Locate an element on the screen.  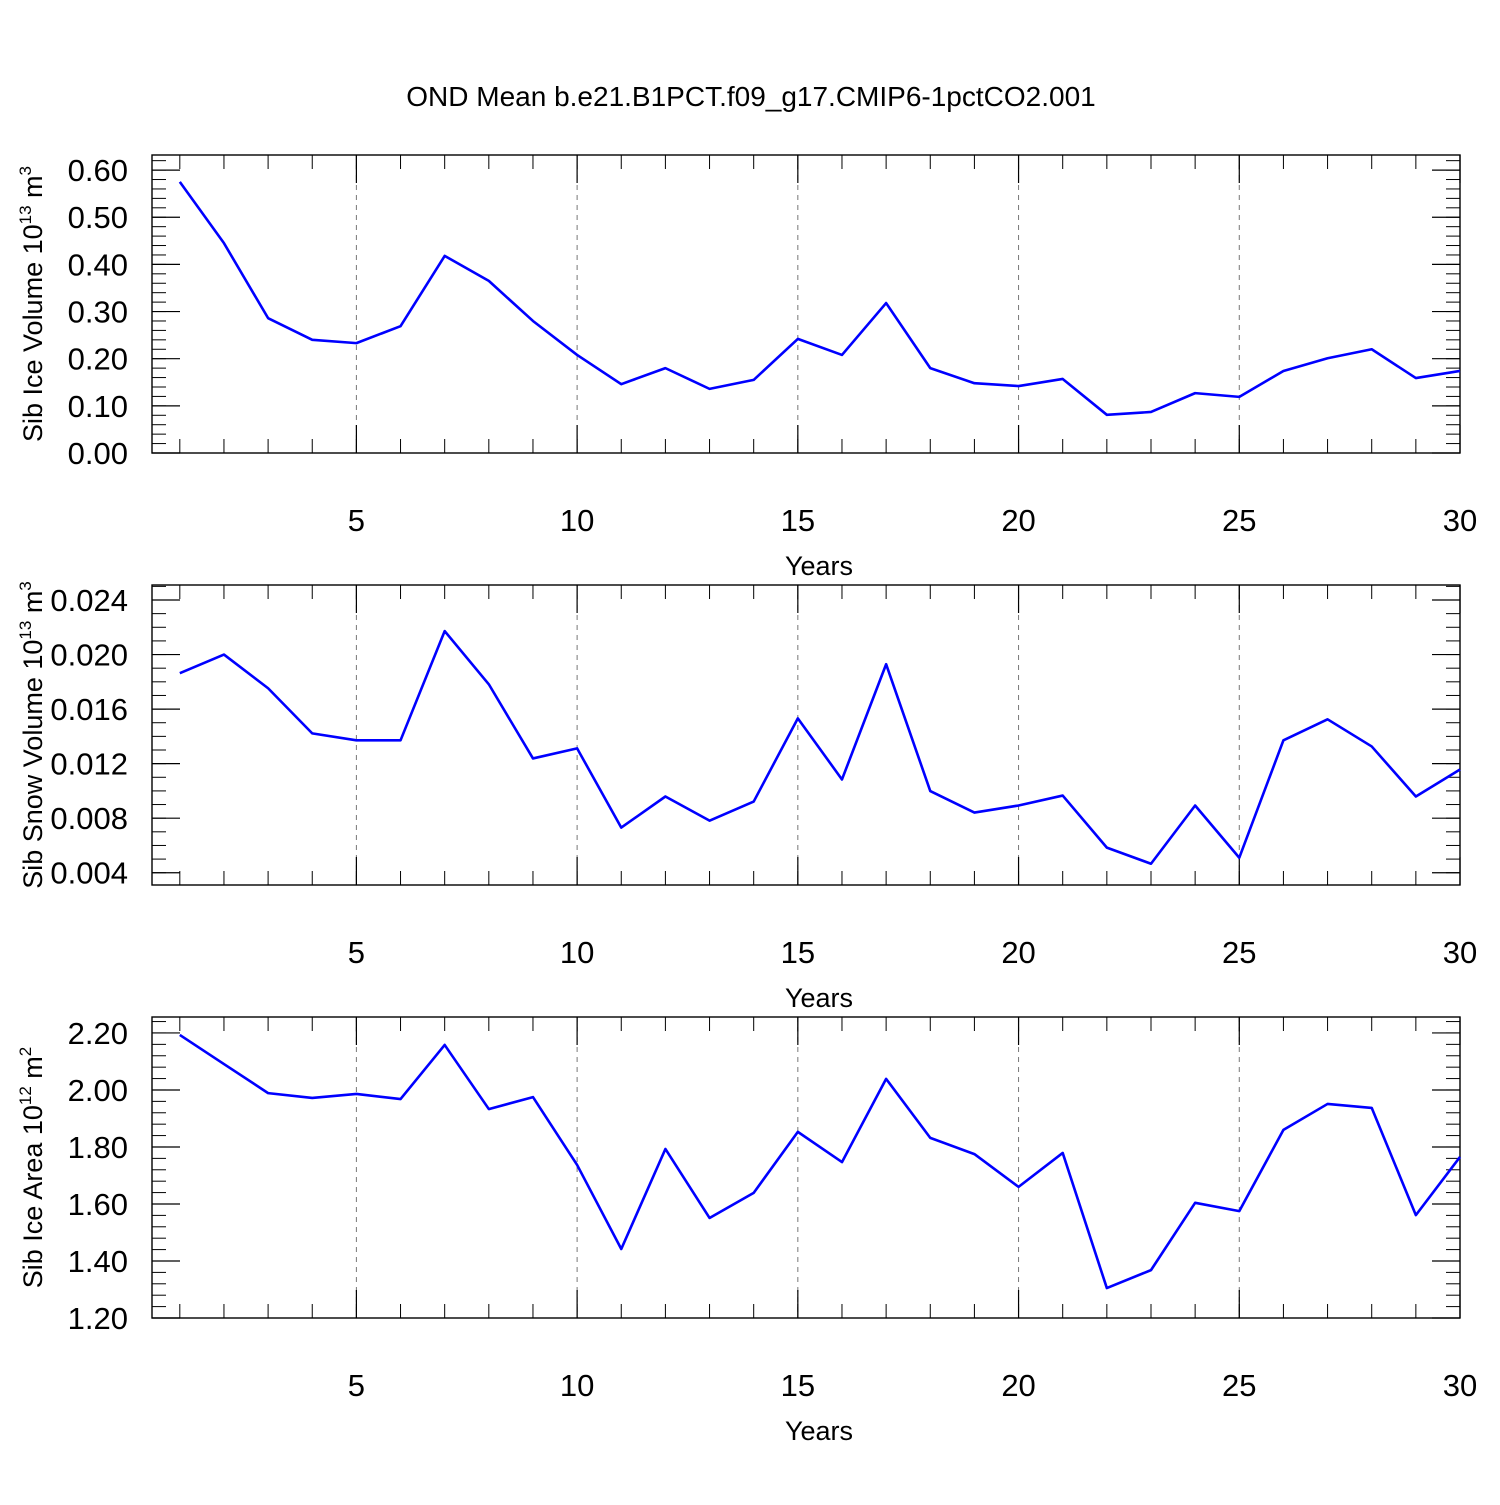
y-tick-label: 1.20 is located at coordinates (98, 1318).